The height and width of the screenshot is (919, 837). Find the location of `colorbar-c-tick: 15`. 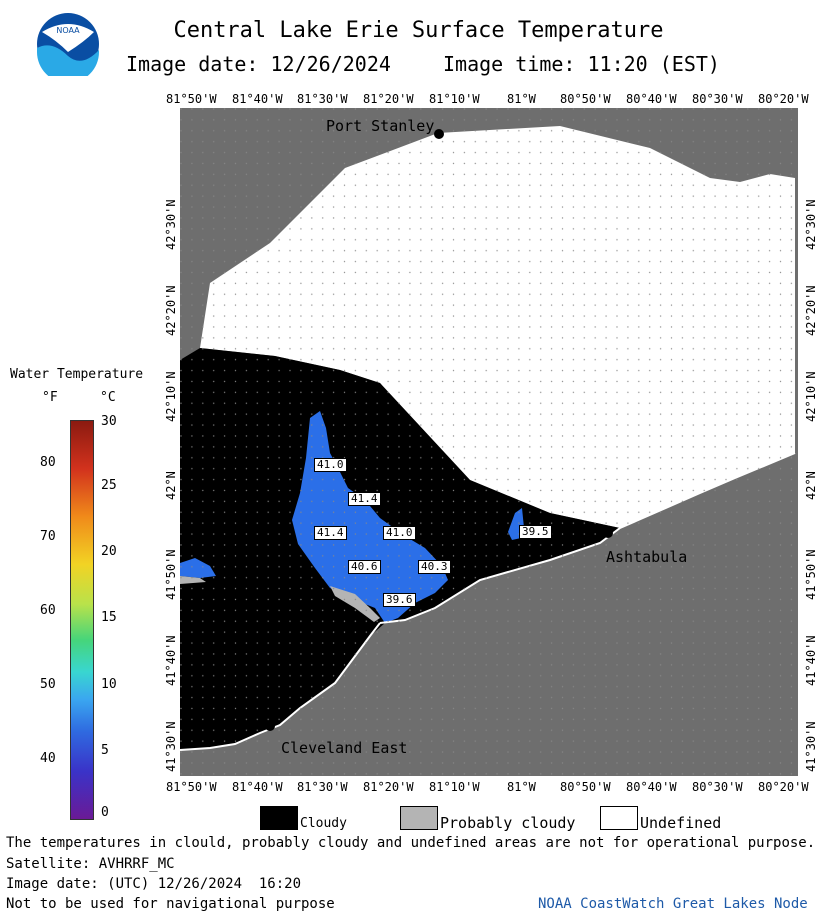

colorbar-c-tick: 15 is located at coordinates (109, 617).